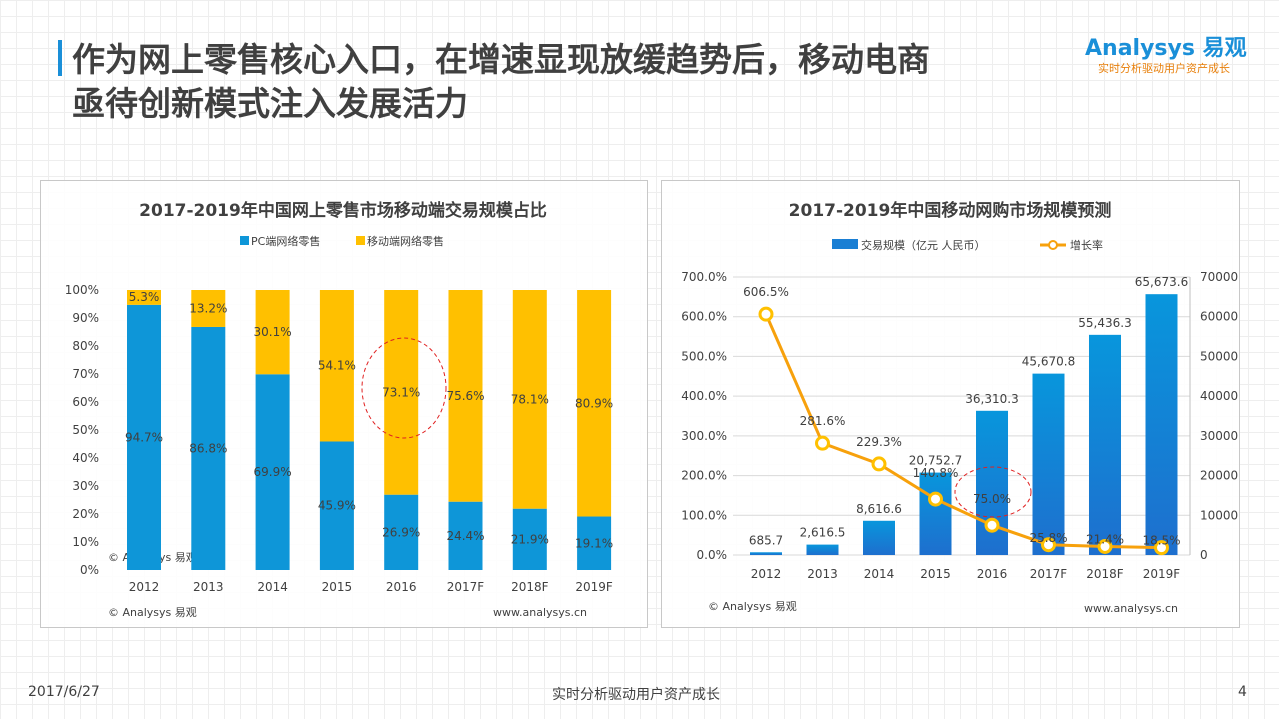 This screenshot has width=1279, height=719. What do you see at coordinates (879, 509) in the screenshot?
I see `bar-data-label: 8,616.6` at bounding box center [879, 509].